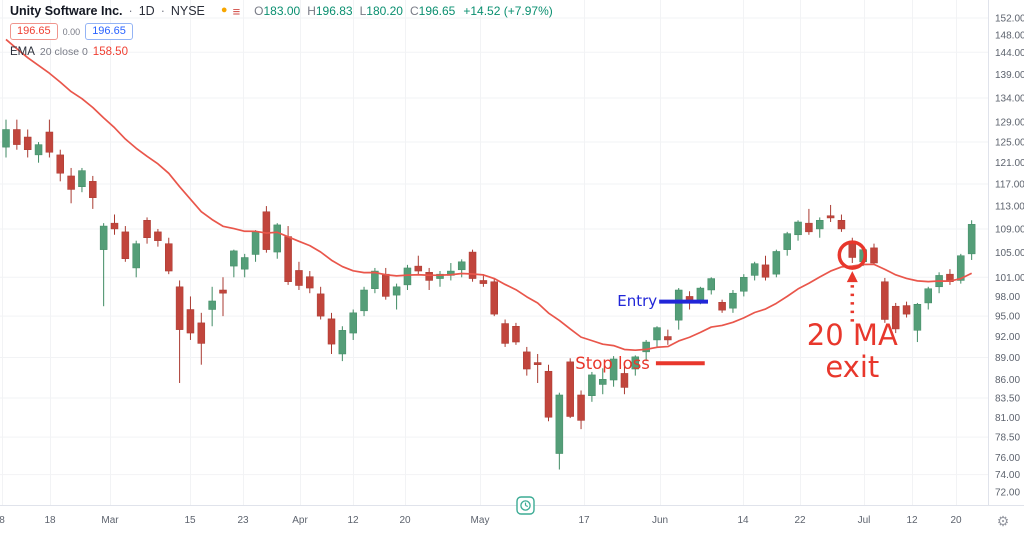 The height and width of the screenshot is (538, 1024). Describe the element at coordinates (660, 520) in the screenshot. I see `time-tick-label: Jun` at that location.